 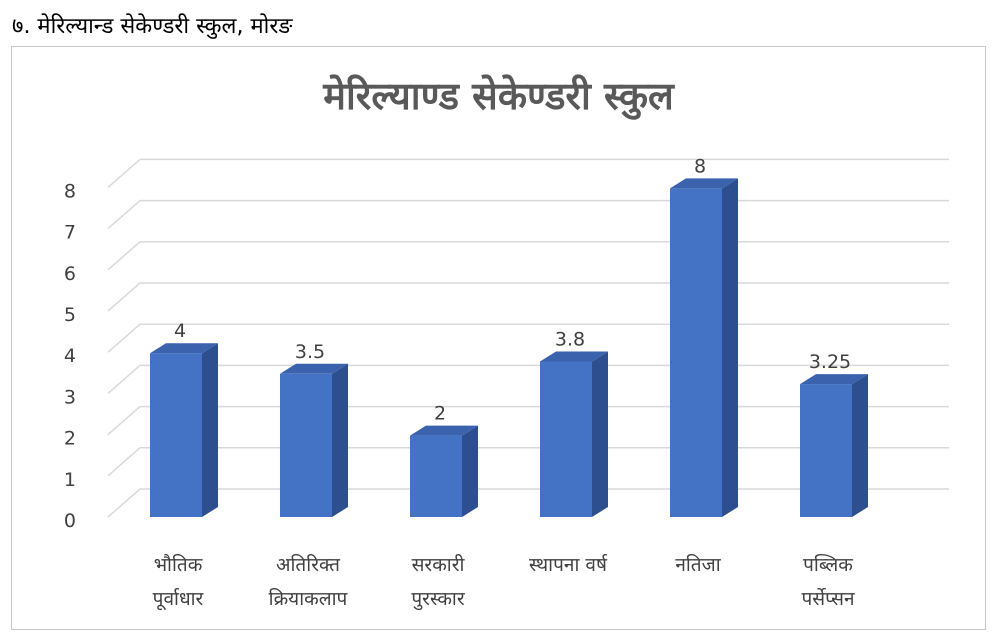 What do you see at coordinates (70, 356) in the screenshot?
I see `y-tick-label: 4` at bounding box center [70, 356].